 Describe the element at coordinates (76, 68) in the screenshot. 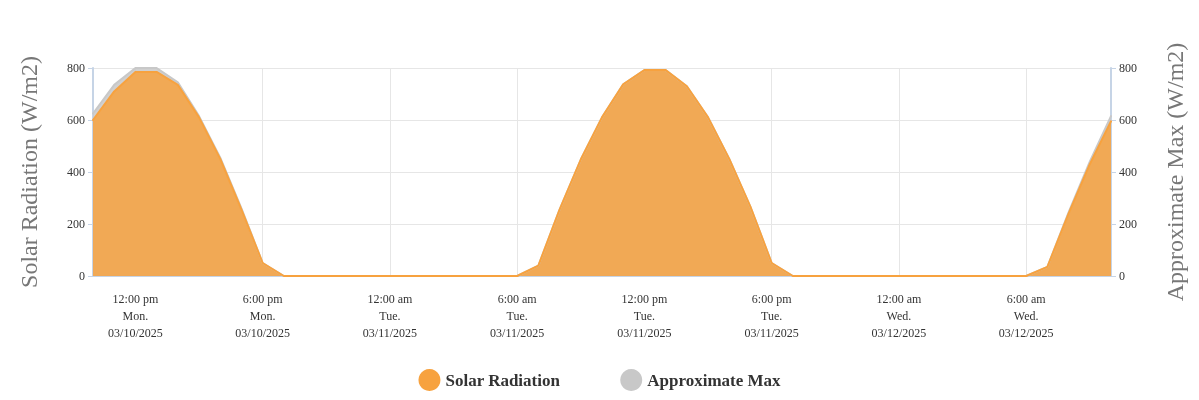

I see `y-tick-label: 800` at that location.